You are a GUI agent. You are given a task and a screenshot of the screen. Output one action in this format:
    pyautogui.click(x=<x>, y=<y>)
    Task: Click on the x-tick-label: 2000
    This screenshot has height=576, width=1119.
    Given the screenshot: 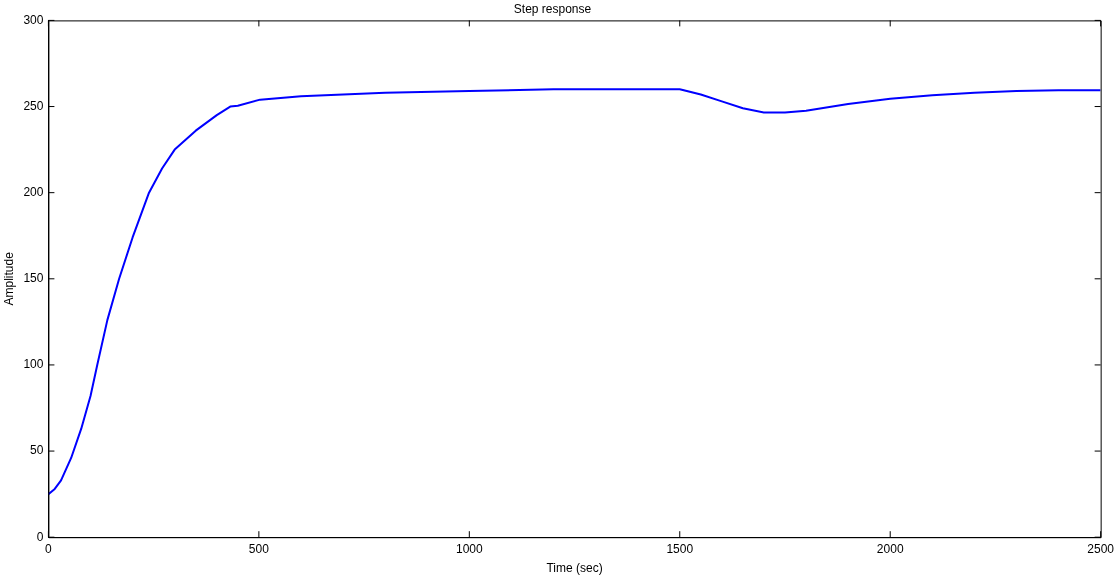 What is the action you would take?
    pyautogui.click(x=890, y=548)
    